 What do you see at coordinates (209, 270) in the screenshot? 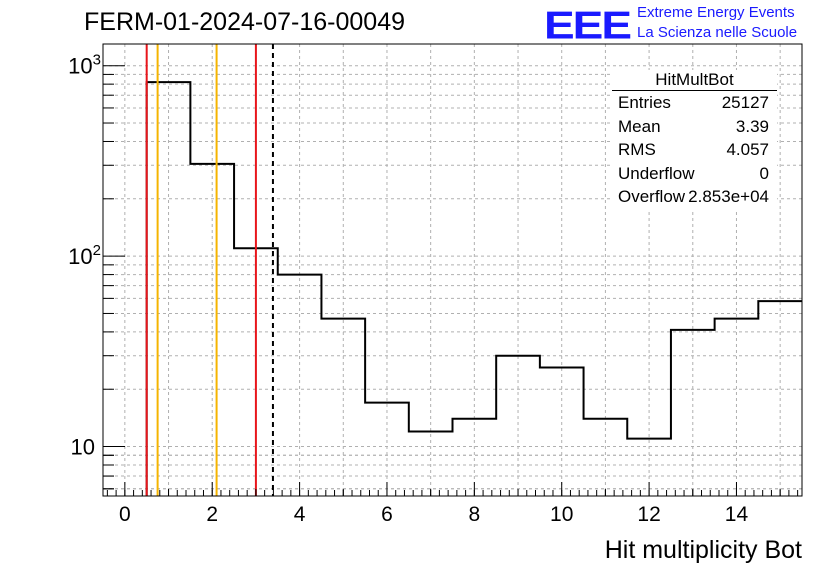
I see `marker-lines` at bounding box center [209, 270].